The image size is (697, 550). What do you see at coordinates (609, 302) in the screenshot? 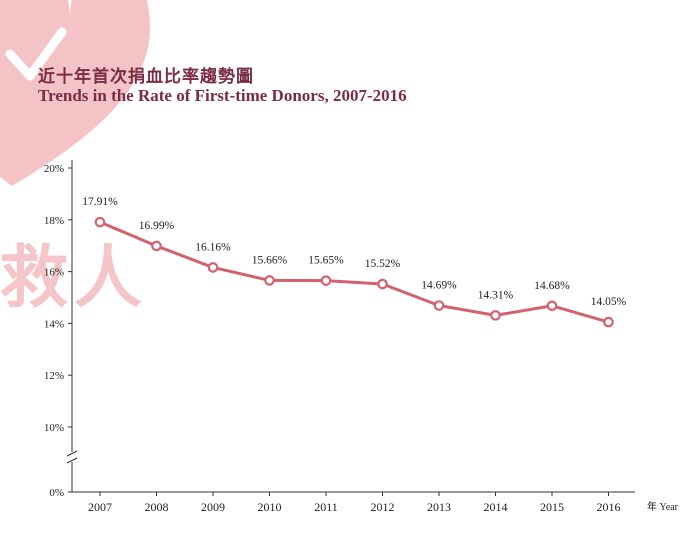
I see `data-label: 14.05%` at bounding box center [609, 302].